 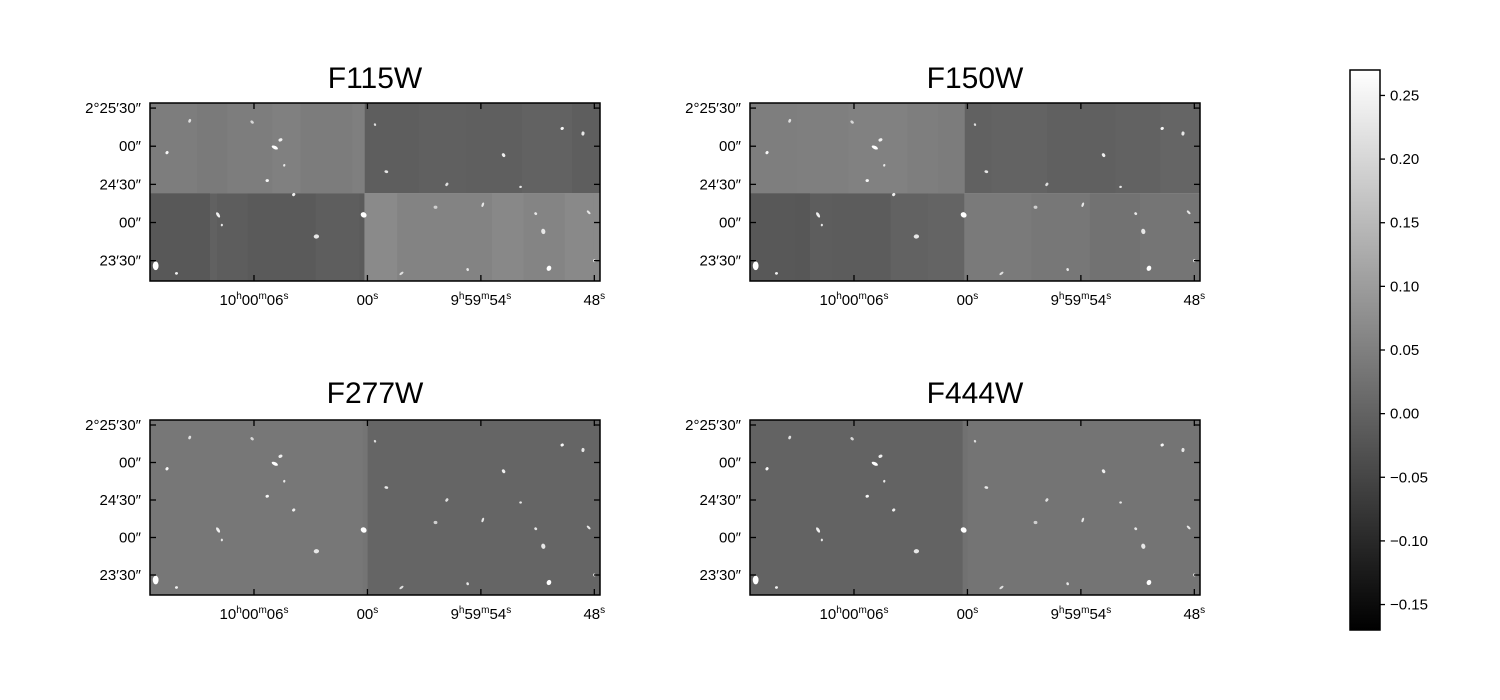 I want to click on colorbar-tick-label: −0.05, so click(x=1409, y=477).